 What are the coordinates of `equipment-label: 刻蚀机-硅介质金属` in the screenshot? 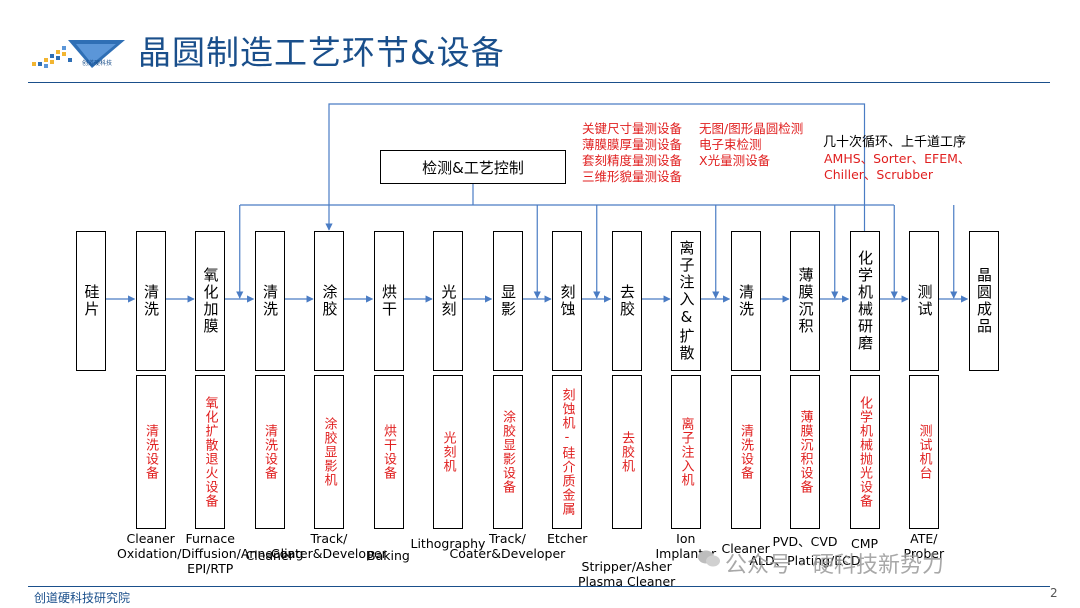 It's located at (567, 452).